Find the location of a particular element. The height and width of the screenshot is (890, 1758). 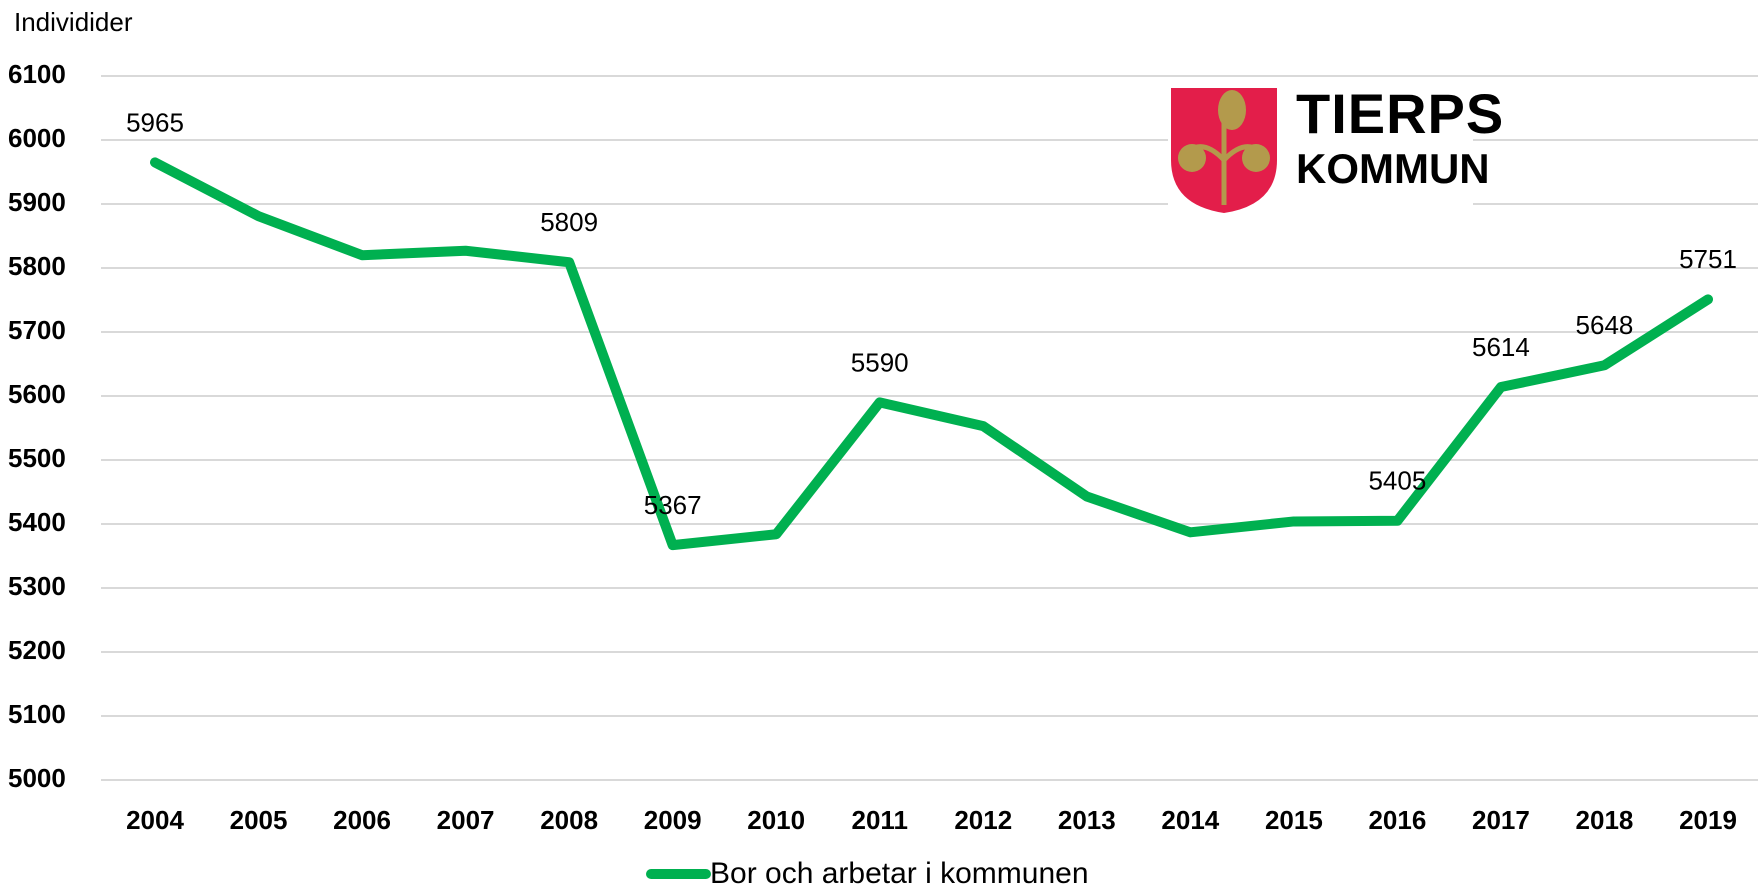

data-label: 5648 is located at coordinates (1605, 325).